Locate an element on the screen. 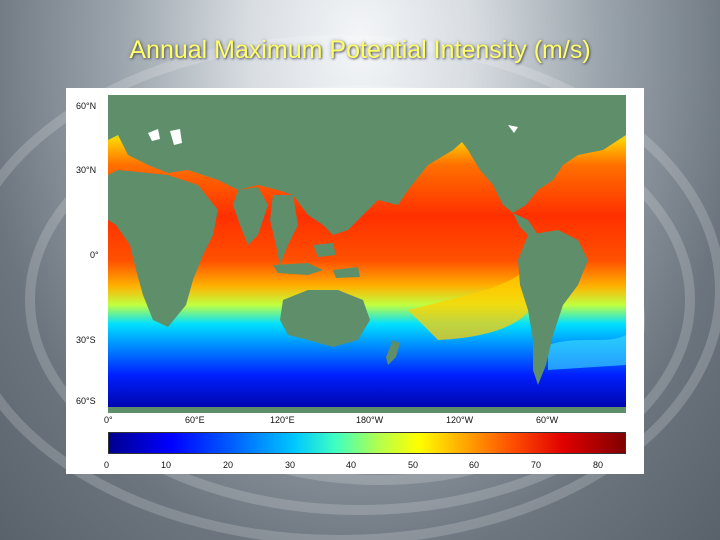 This screenshot has width=720, height=540. lon-label-180w: 180°W is located at coordinates (370, 420).